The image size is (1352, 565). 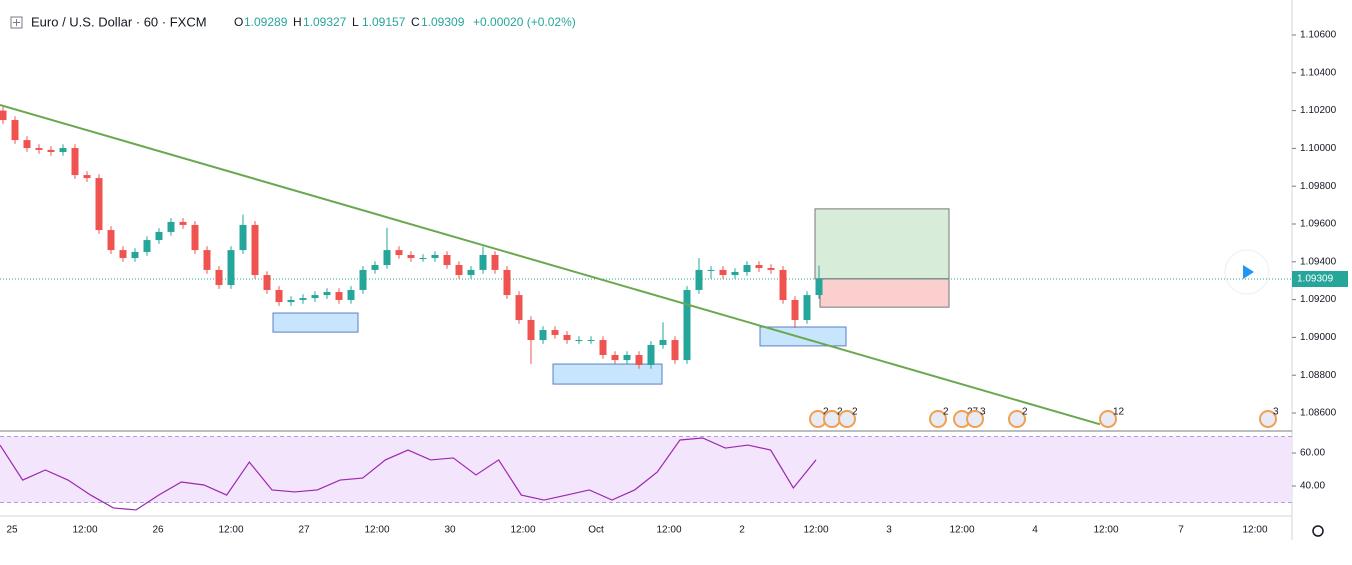 What do you see at coordinates (158, 530) in the screenshot?
I see `time-label: 26` at bounding box center [158, 530].